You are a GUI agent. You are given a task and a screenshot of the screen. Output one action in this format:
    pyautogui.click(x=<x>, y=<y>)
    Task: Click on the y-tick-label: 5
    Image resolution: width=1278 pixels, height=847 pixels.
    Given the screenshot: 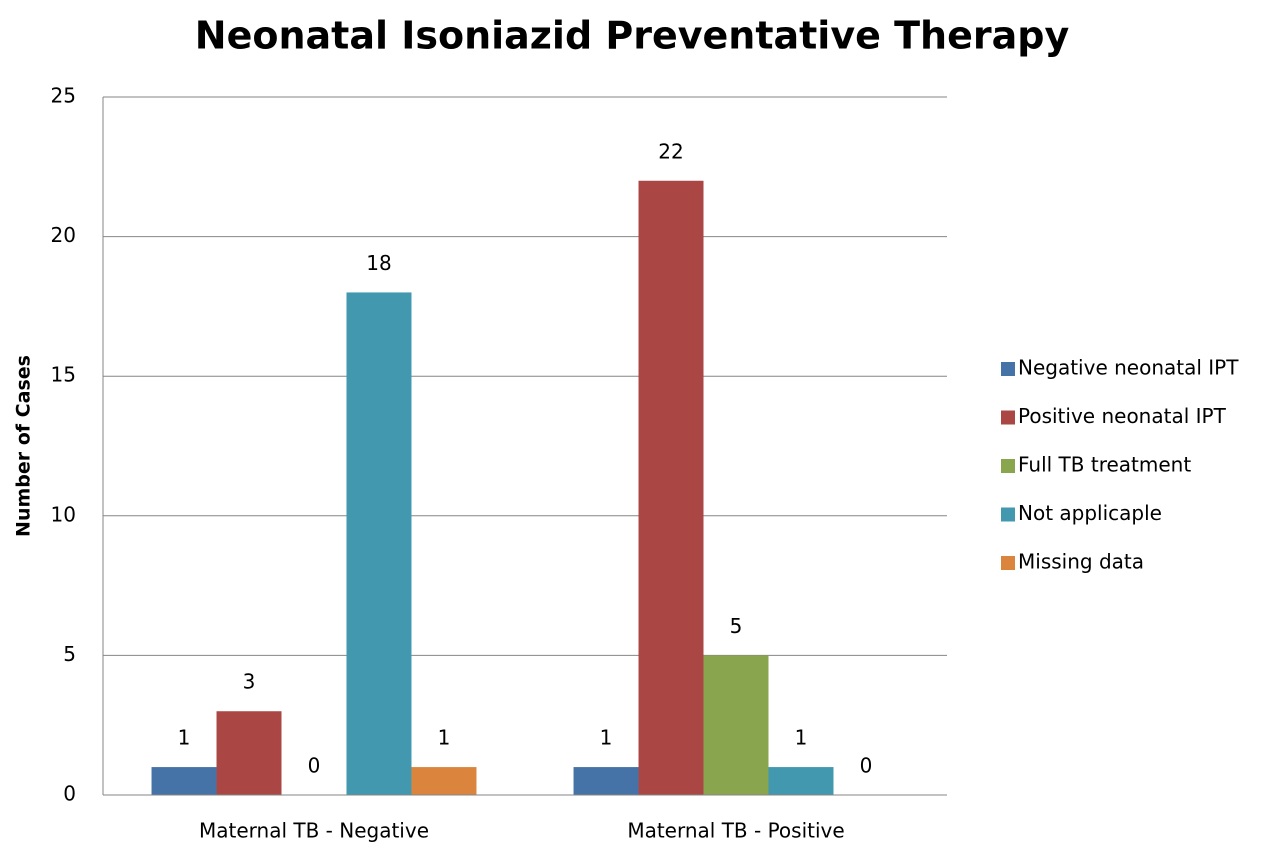 What is the action you would take?
    pyautogui.click(x=69, y=654)
    